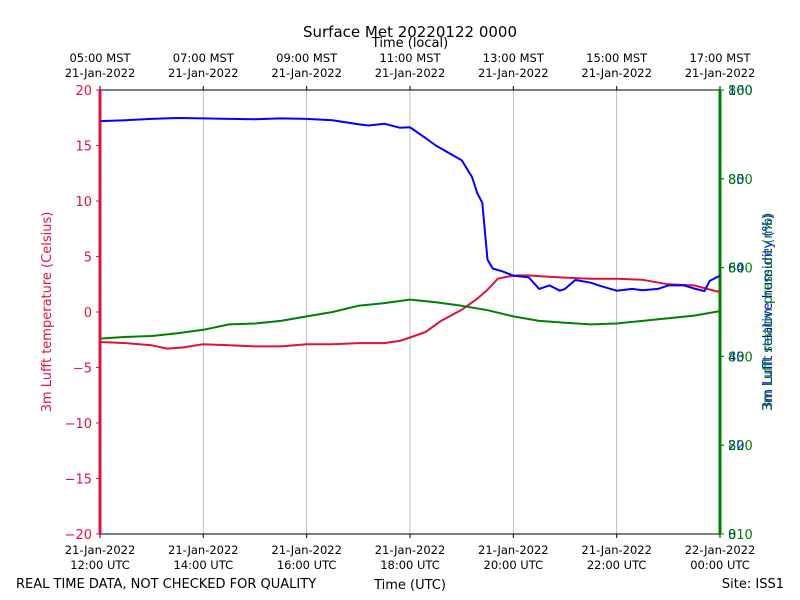 The image size is (800, 600). I want to click on humidity-tick-label: 60, so click(736, 269).